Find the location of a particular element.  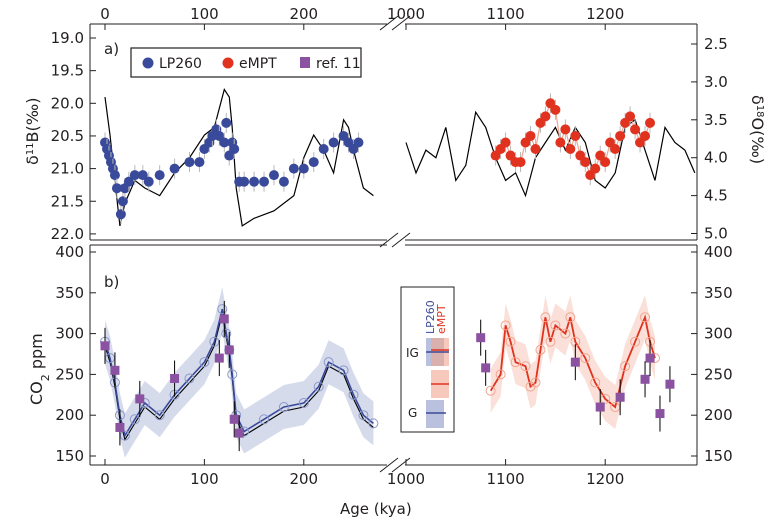

legend-inset-b: LP260 eMPT IG G is located at coordinates (427, 359).